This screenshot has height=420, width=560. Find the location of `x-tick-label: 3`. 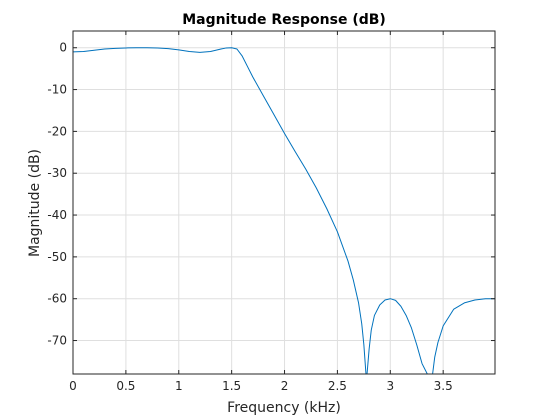

x-tick-label: 3 is located at coordinates (390, 386).